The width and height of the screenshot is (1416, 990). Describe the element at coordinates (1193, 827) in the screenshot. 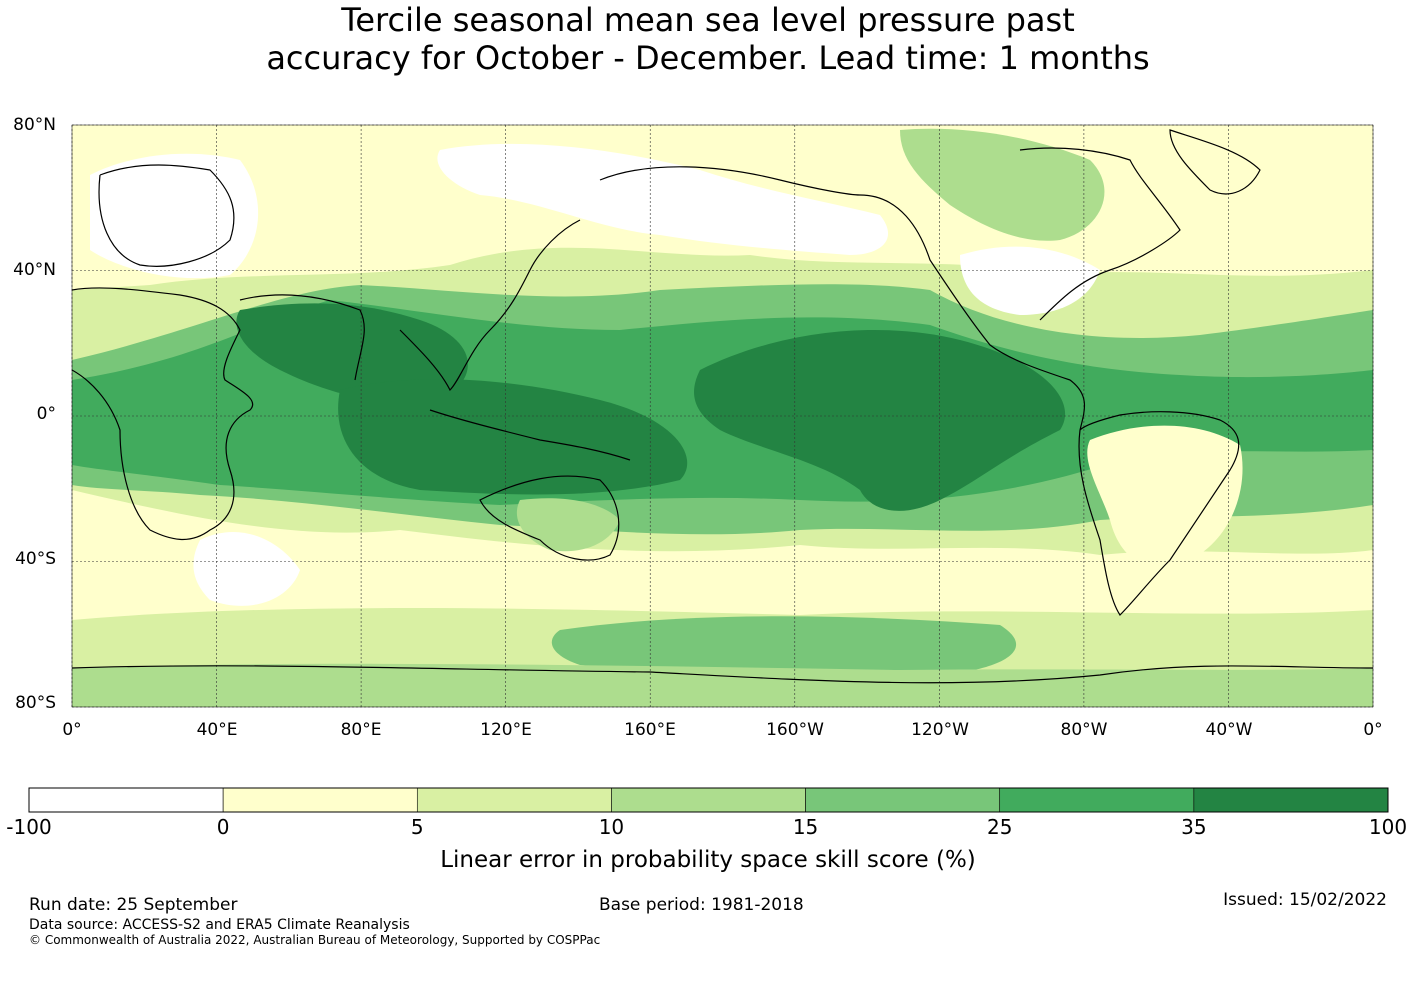

I see `colorbar-tick-label: 35` at that location.